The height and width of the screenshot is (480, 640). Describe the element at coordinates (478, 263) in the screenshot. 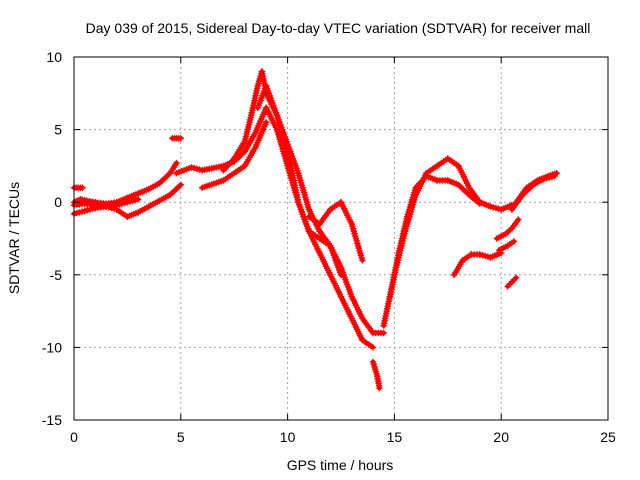

I see `series-arc-18h-low` at that location.